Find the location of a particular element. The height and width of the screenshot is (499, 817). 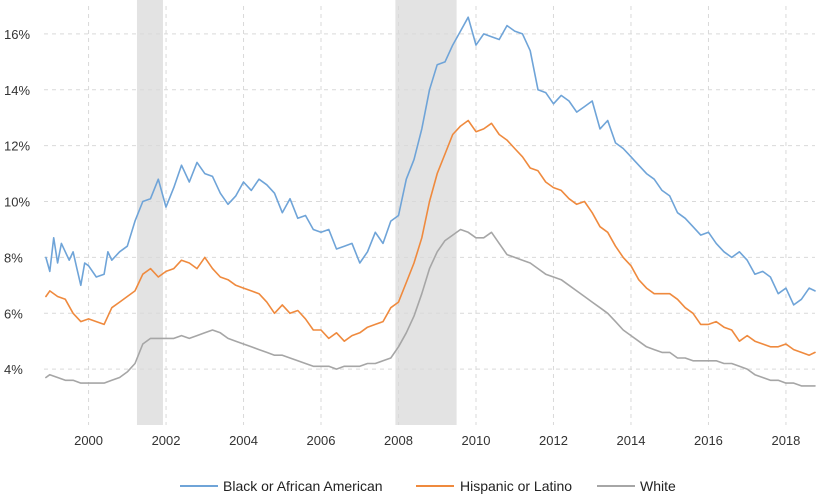

x-tick-label: 2012 is located at coordinates (553, 440).